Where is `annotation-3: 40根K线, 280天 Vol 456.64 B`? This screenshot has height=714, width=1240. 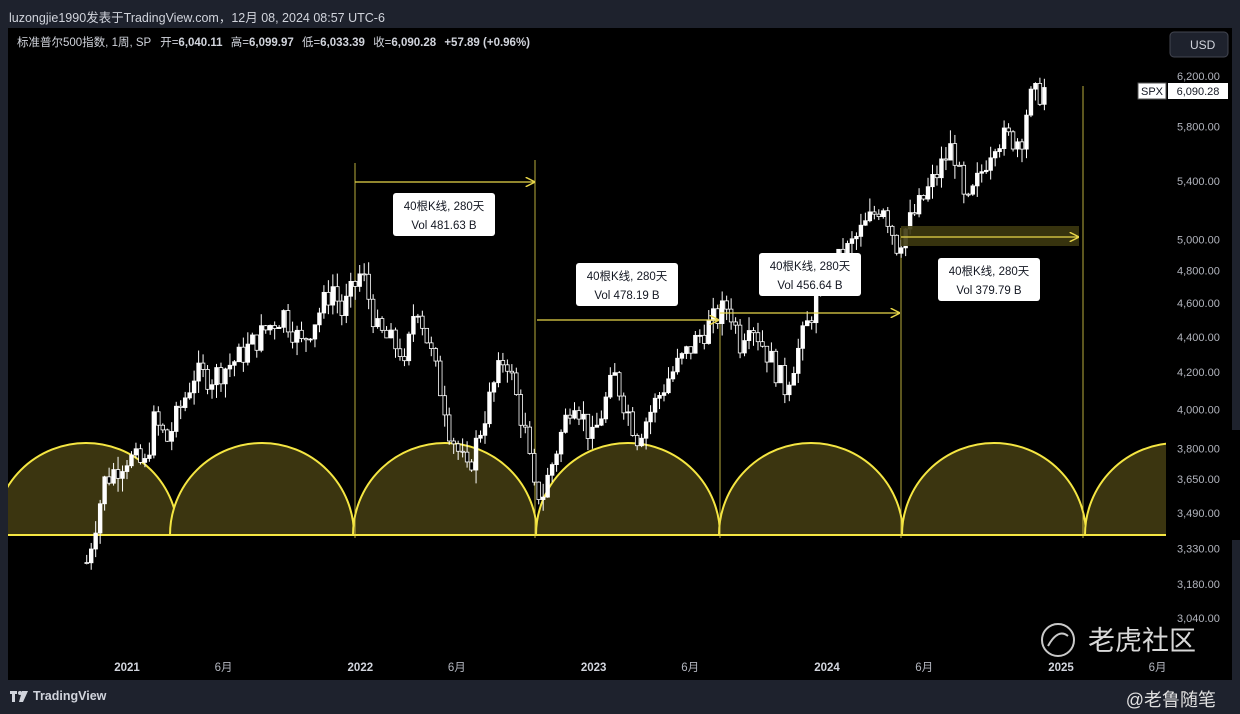
annotation-3: 40根K线, 280天 Vol 456.64 B is located at coordinates (810, 274).